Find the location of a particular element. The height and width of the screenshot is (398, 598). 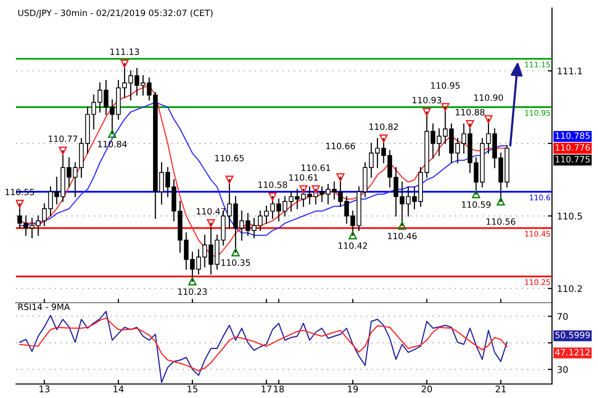

text: 110.785 is located at coordinates (573, 135).